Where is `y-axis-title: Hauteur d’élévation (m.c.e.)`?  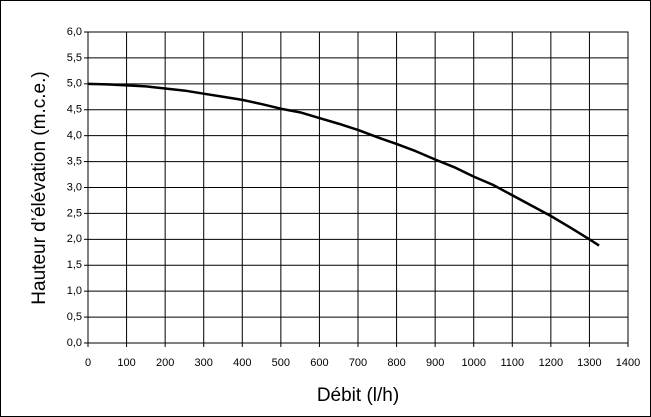 y-axis-title: Hauteur d’élévation (m.c.e.) is located at coordinates (39, 187).